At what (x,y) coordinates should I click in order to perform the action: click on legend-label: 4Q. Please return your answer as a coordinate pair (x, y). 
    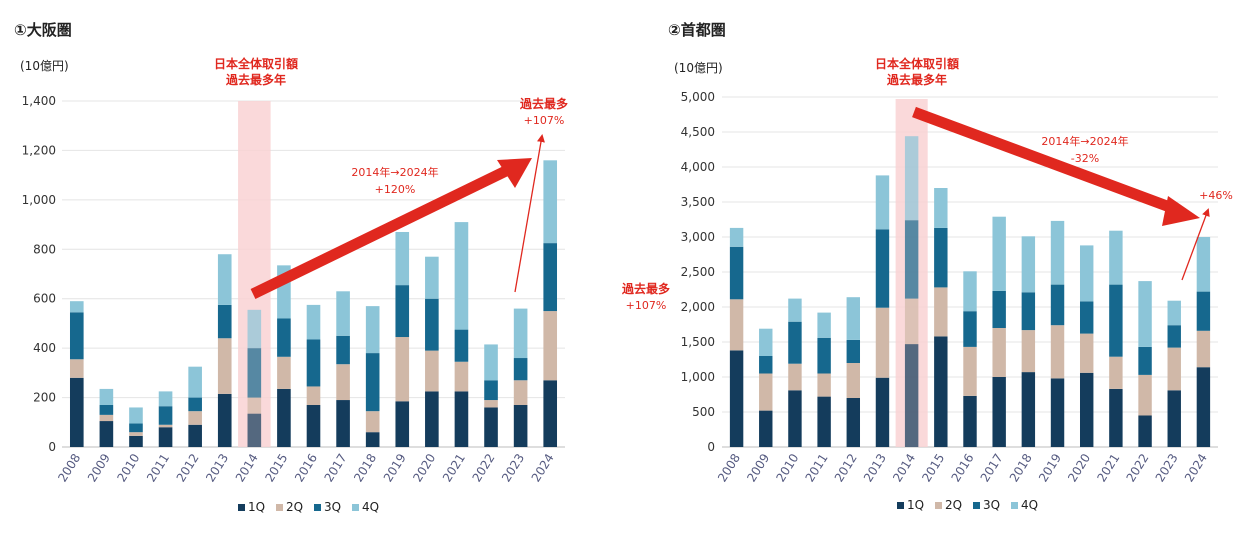
    Looking at the image, I should click on (1029, 505).